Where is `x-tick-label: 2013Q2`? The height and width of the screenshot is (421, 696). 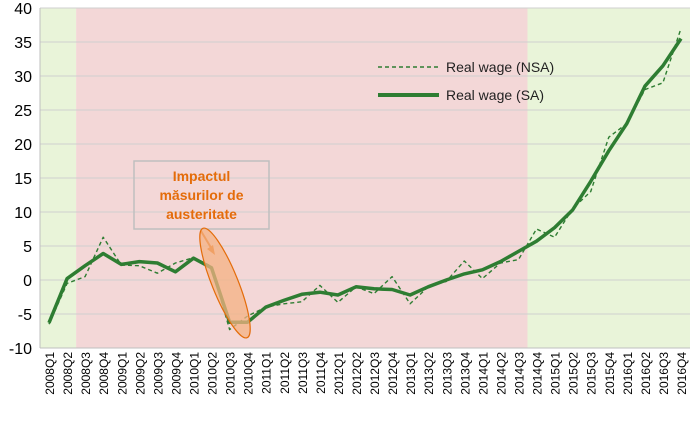
x-tick-label: 2013Q2 is located at coordinates (429, 373).